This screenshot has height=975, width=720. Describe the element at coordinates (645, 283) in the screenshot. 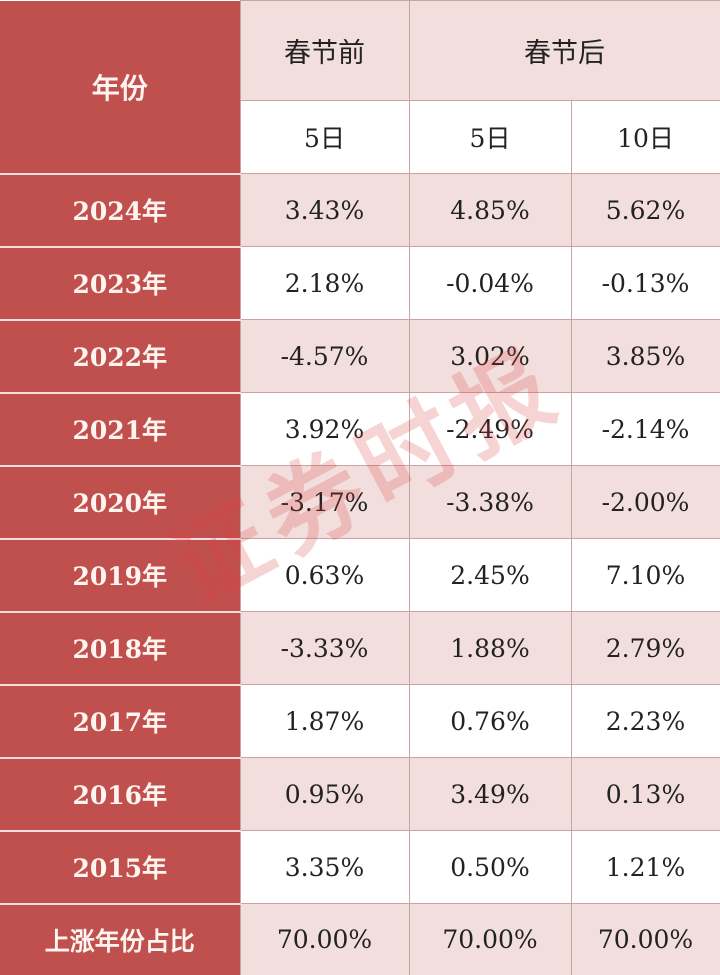

I see `value-cell: -0.13%` at that location.